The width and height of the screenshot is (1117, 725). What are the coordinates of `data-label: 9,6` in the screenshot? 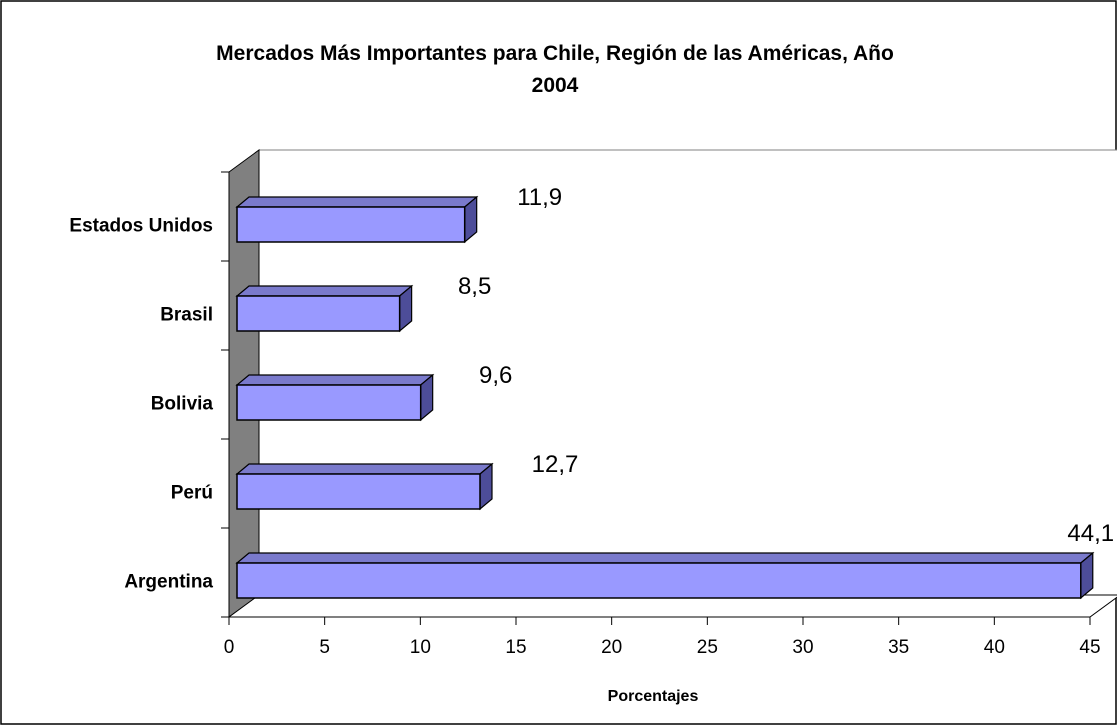 It's located at (495, 375).